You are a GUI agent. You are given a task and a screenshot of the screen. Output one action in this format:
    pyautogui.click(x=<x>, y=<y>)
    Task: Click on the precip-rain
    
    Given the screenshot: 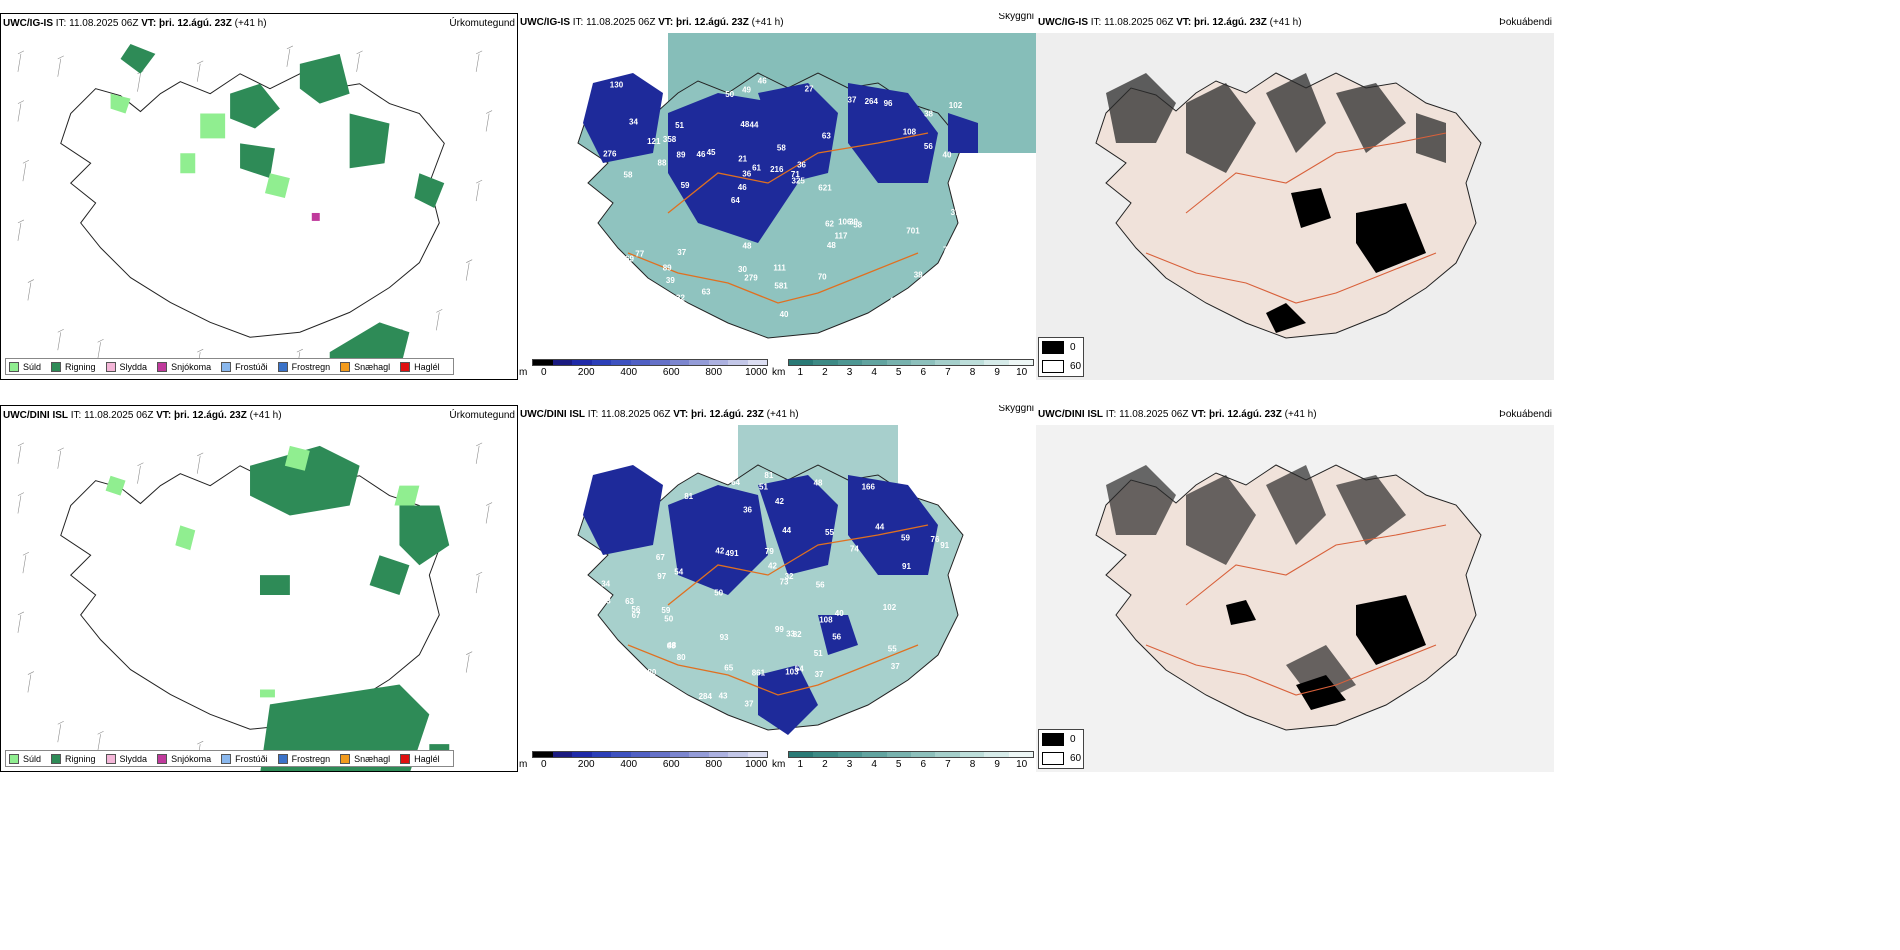 What is the action you would take?
    pyautogui.click(x=350, y=608)
    